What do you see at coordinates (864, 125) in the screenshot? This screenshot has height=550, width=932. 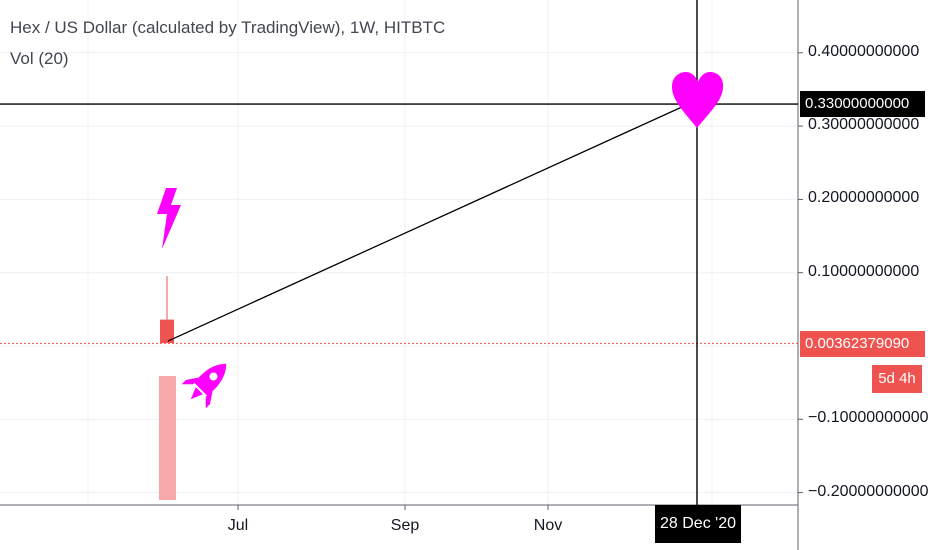 I see `y-tick-label: 0.30000000000` at bounding box center [864, 125].